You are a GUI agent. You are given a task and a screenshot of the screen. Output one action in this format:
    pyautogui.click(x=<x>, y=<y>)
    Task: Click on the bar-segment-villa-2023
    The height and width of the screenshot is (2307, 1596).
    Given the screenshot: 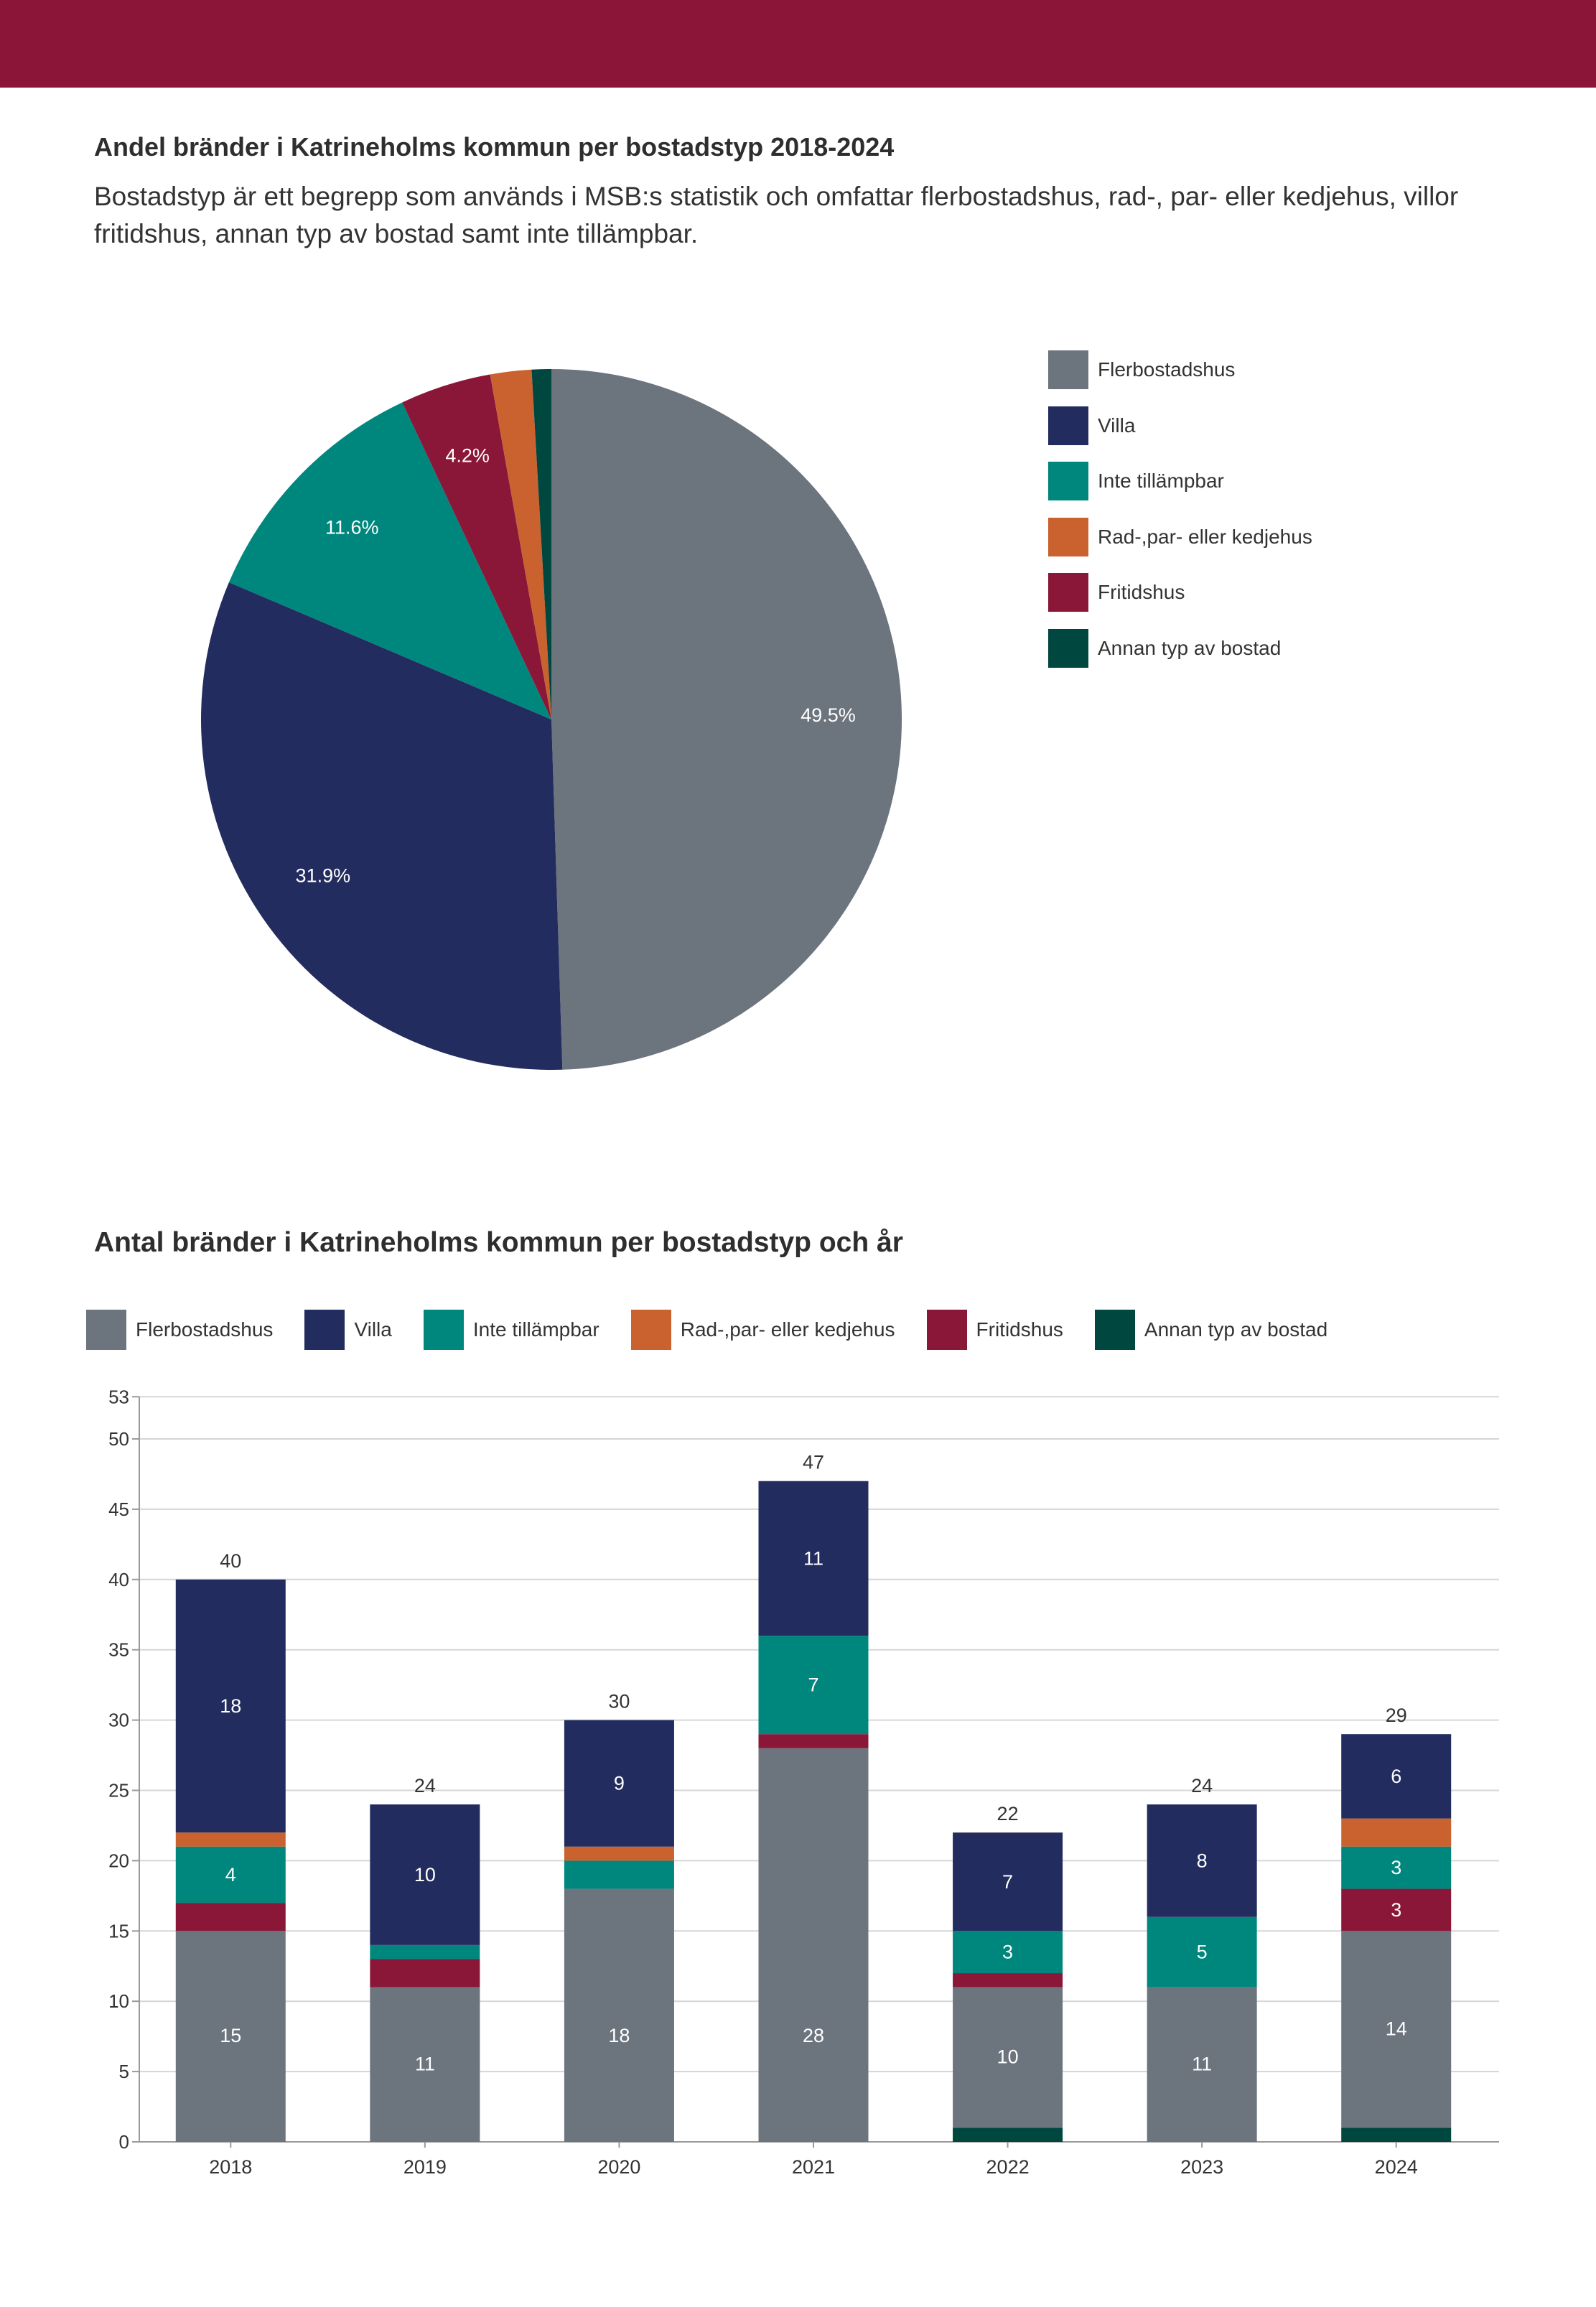 What is the action you would take?
    pyautogui.click(x=1202, y=1860)
    